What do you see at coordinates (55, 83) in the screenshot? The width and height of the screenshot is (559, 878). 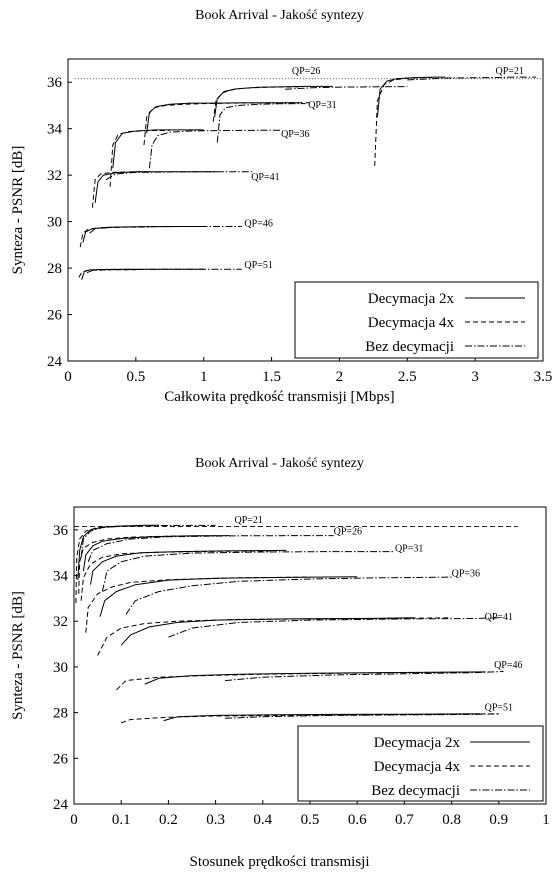 I see `chart-1-y-tick-label: 36` at bounding box center [55, 83].